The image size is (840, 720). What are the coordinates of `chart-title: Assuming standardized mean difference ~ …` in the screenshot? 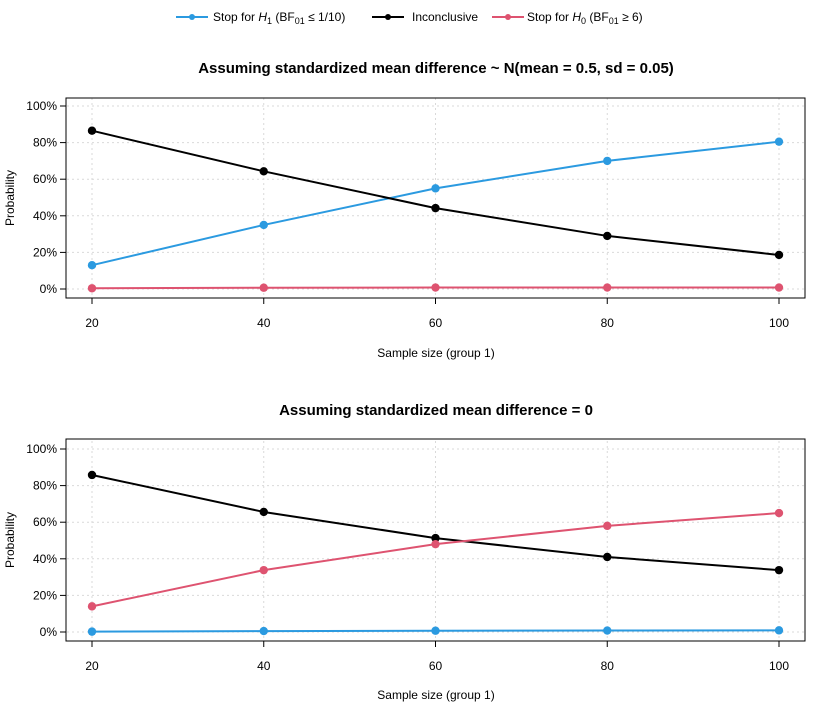 It's located at (436, 68).